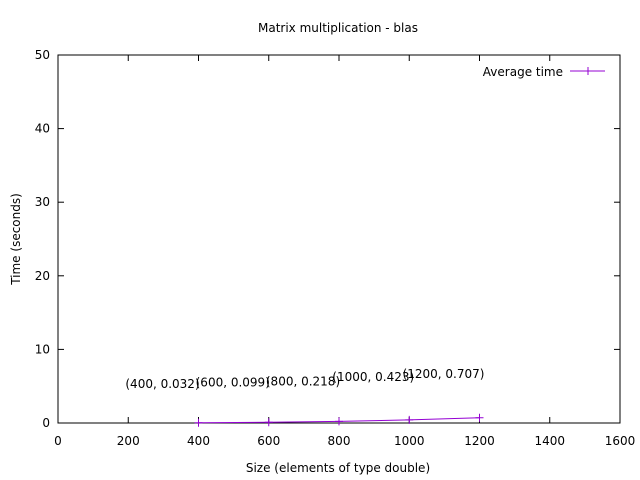 This screenshot has height=480, width=640. I want to click on series-group, so click(339, 420).